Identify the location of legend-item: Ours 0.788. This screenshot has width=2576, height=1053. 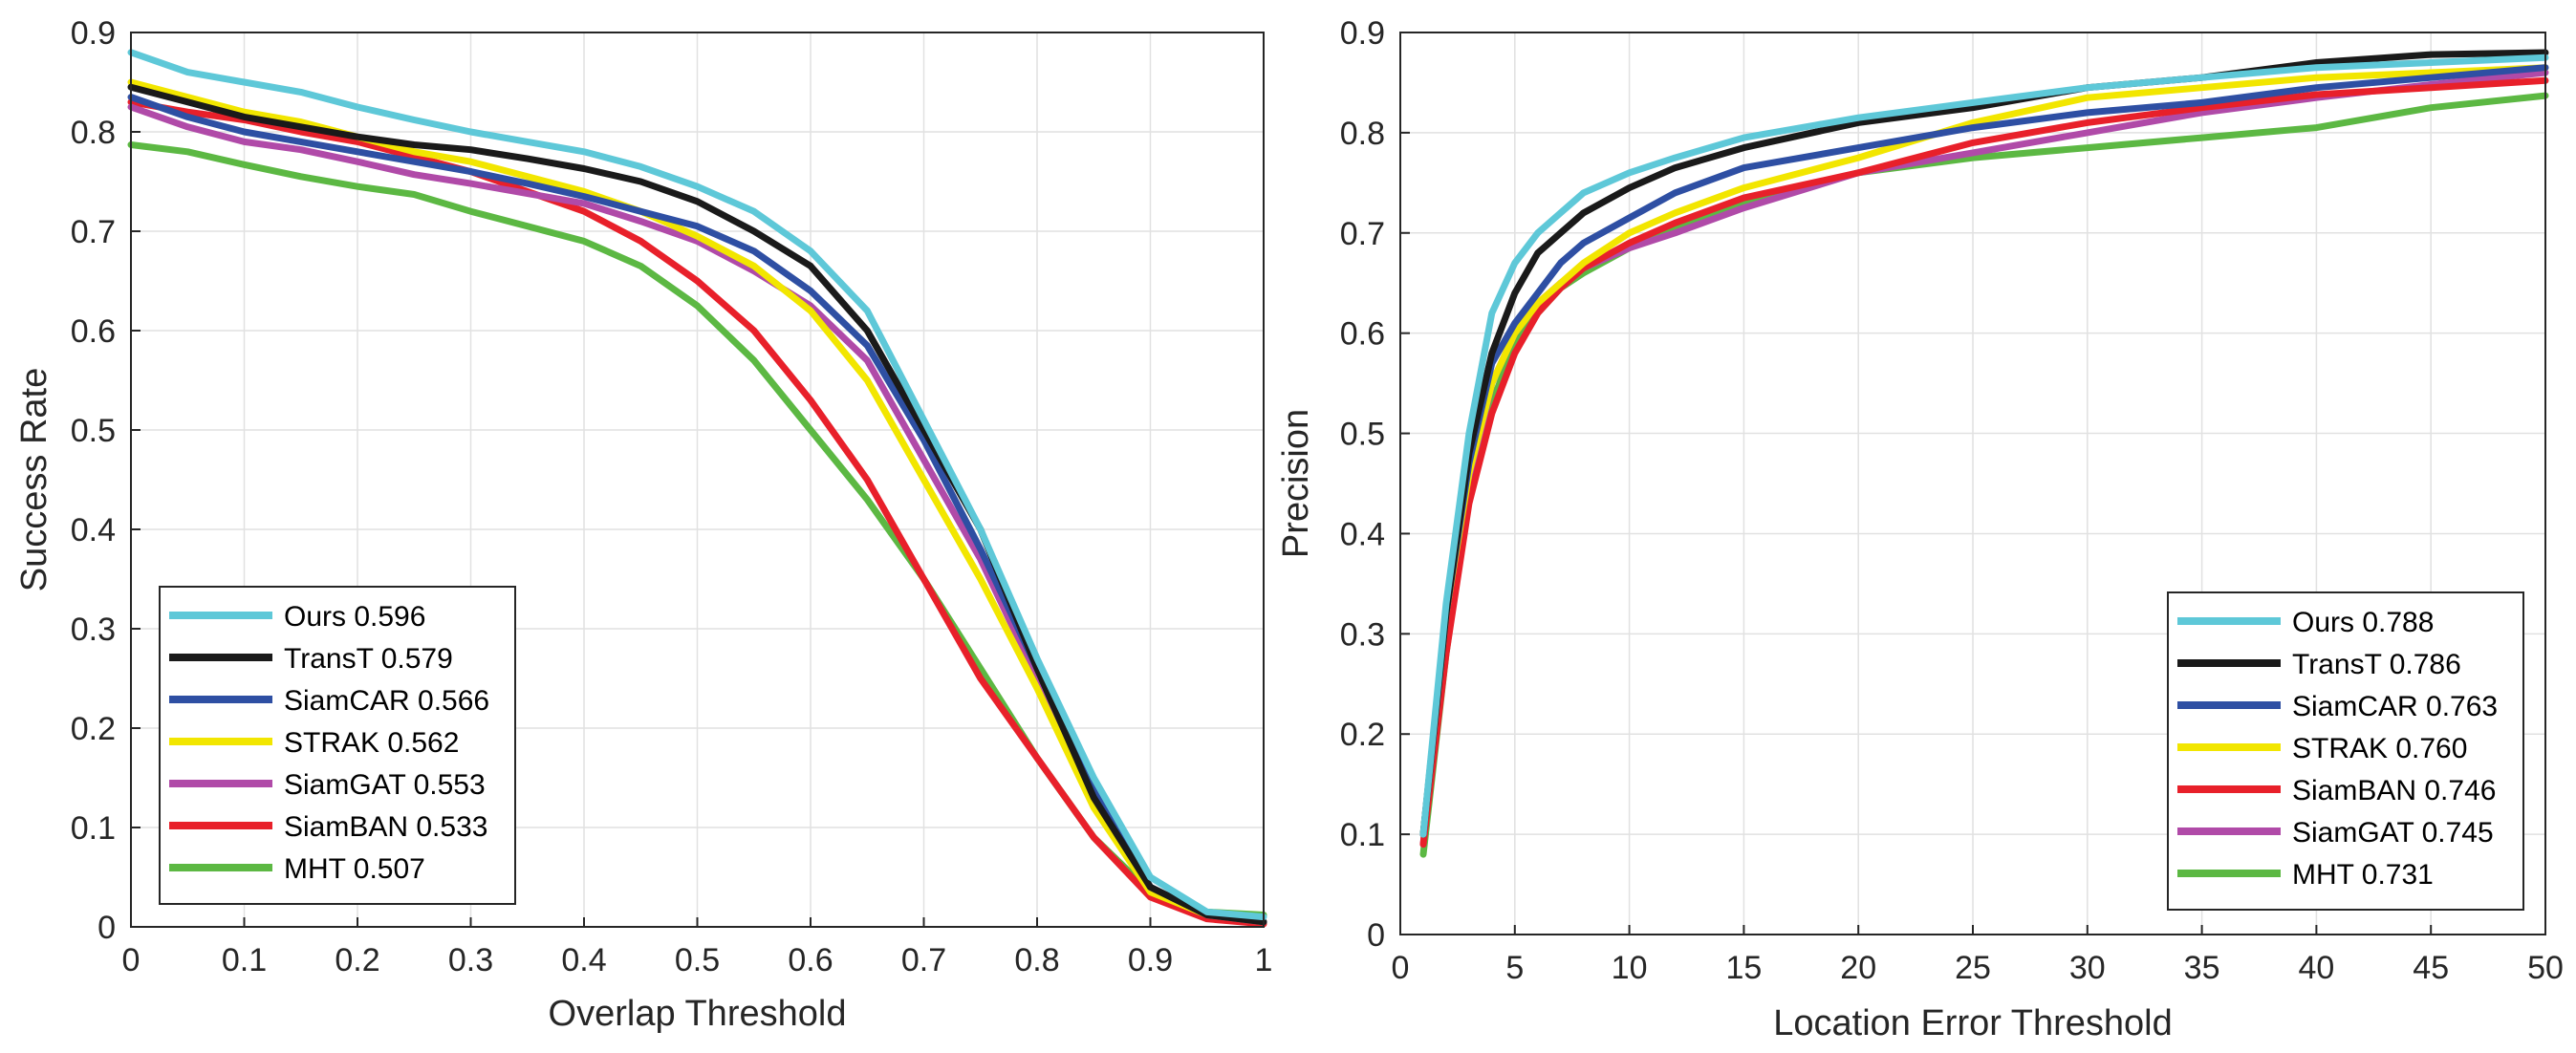
(2305, 622).